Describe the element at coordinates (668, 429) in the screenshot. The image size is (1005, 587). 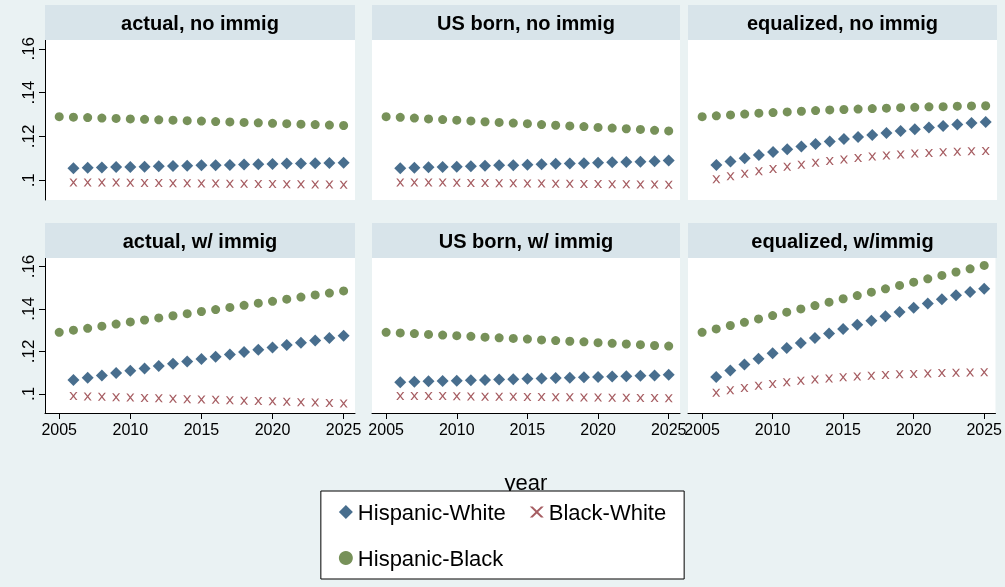
I see `x-tick-label: 2025` at that location.